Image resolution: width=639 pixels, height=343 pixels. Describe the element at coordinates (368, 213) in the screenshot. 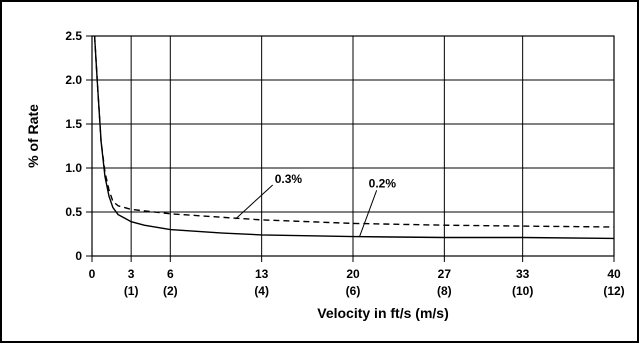

I see `annotation-leader-0-2pct` at that location.